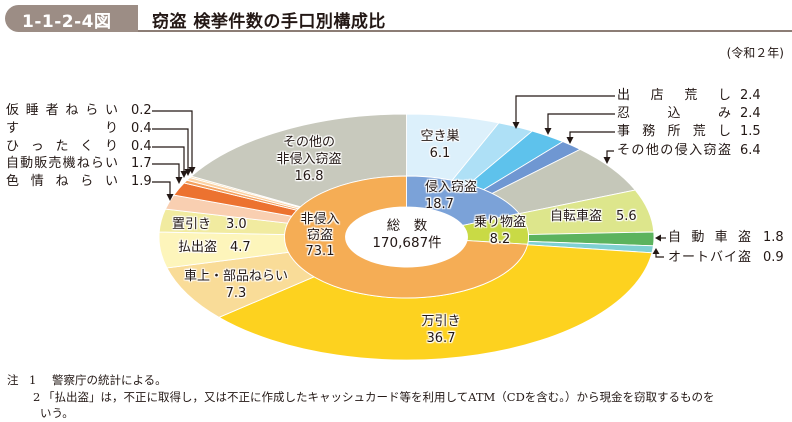 The height and width of the screenshot is (422, 792). I want to click on callout-label-hittakuri: ひったくり 0.4, so click(79, 146).